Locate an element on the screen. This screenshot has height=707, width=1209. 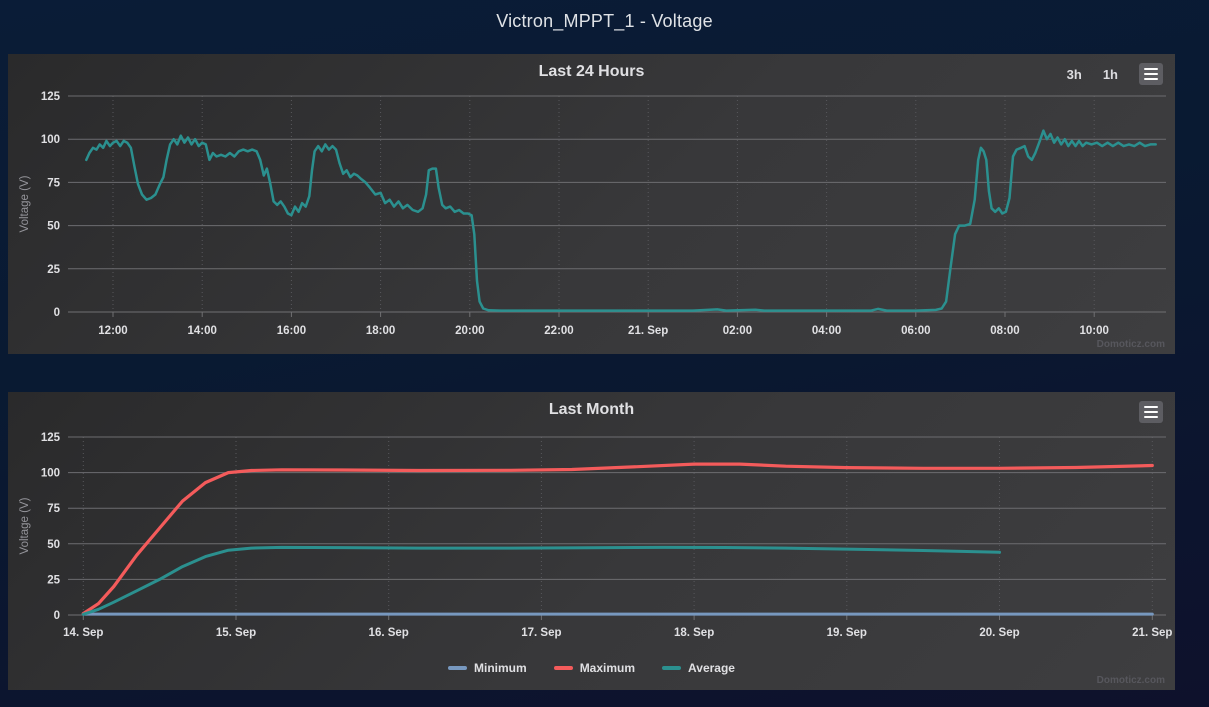
legend-swatch-minimum is located at coordinates (458, 668).